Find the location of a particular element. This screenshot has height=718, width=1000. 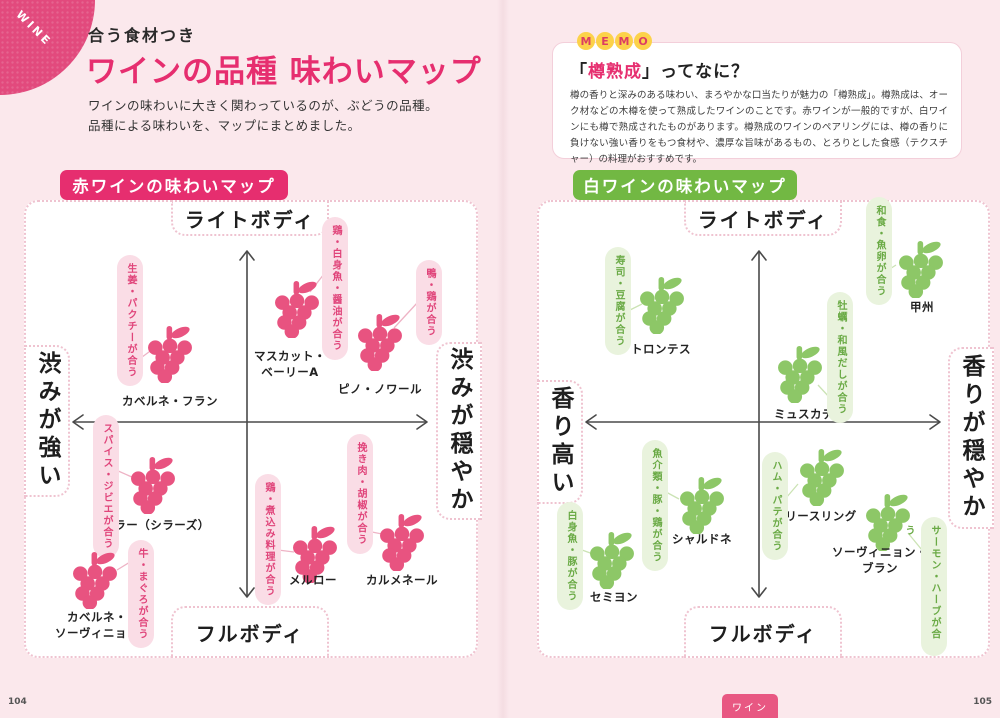

pairing-pill: 鴨・鶏が合う is located at coordinates (429, 302).